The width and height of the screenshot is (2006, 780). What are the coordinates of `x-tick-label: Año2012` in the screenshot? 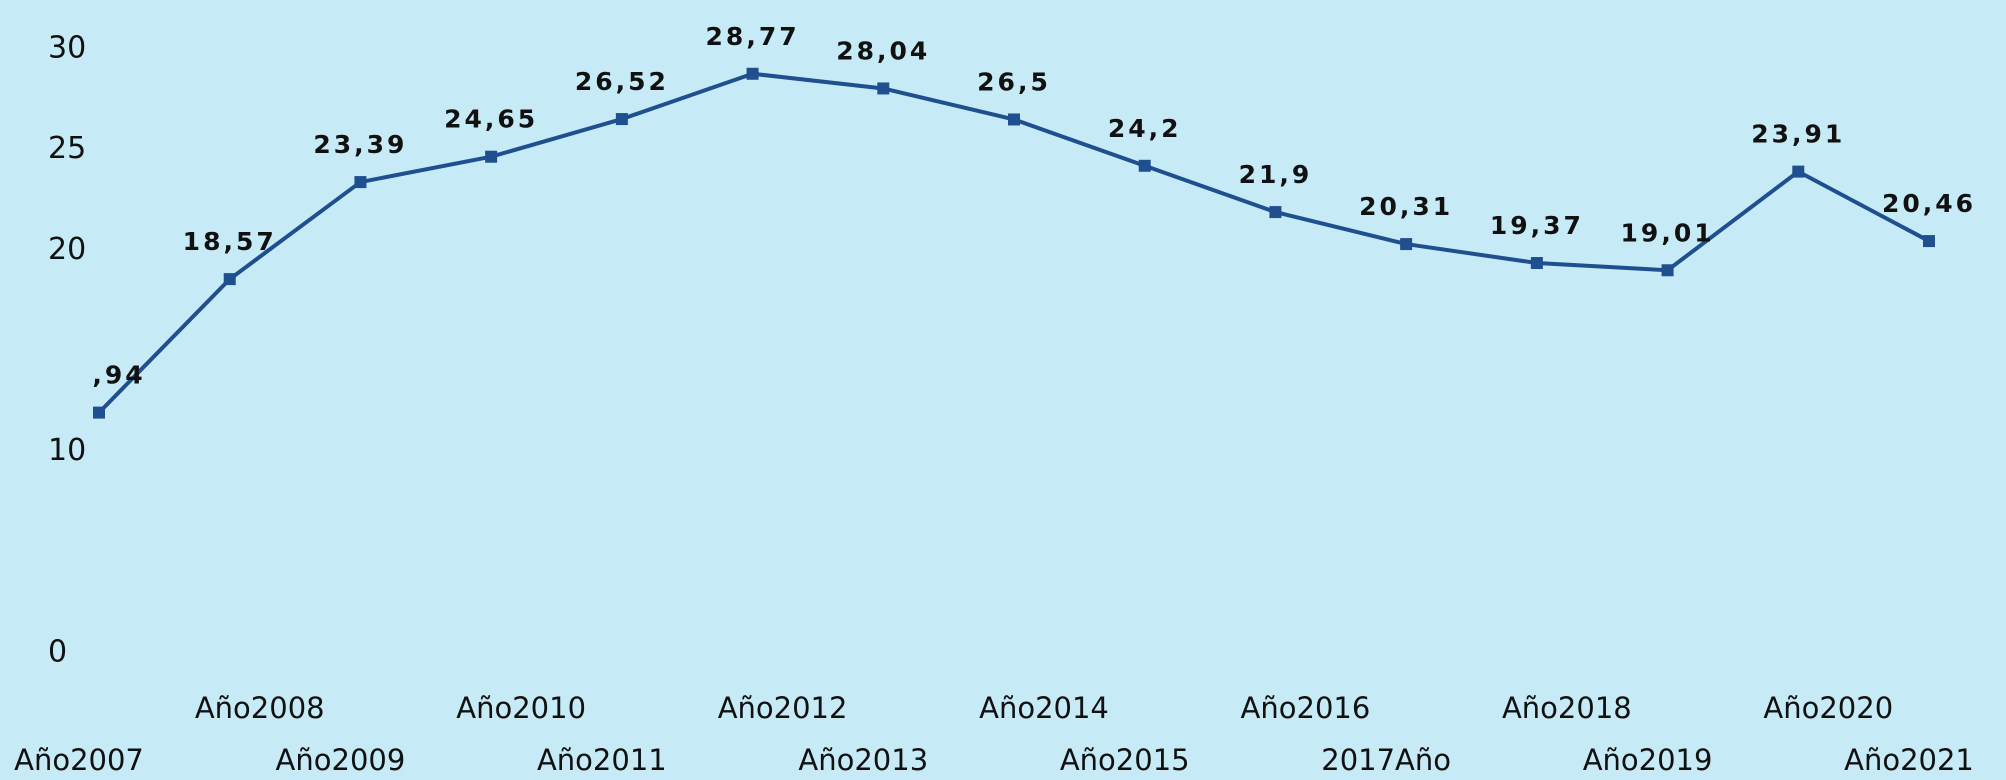 It's located at (783, 708).